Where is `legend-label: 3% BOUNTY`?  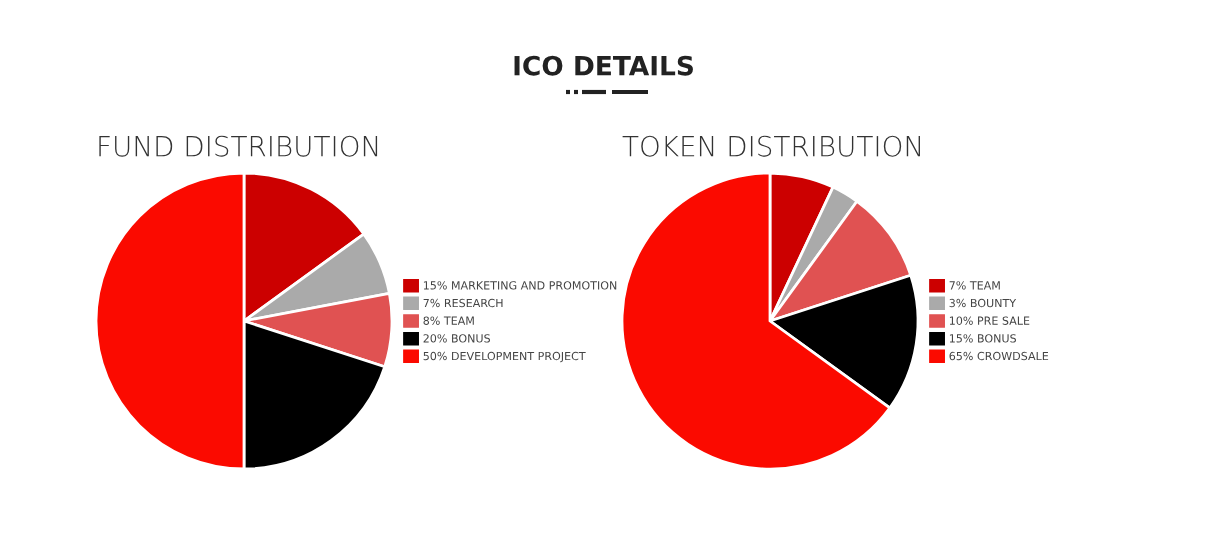 legend-label: 3% BOUNTY is located at coordinates (983, 303).